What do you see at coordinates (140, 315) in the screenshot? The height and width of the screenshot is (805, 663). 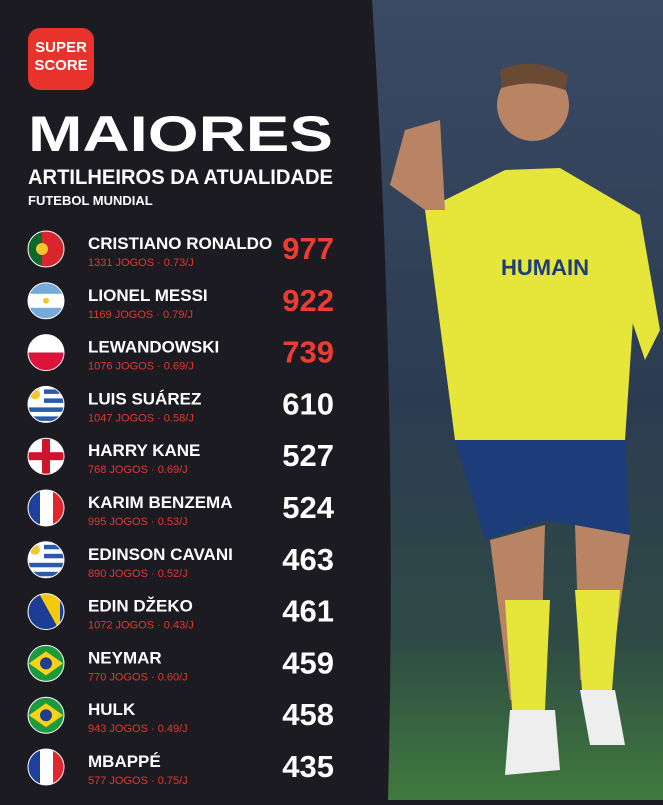 I see `player-stats: 1169 JOGOS · 0.79/J` at bounding box center [140, 315].